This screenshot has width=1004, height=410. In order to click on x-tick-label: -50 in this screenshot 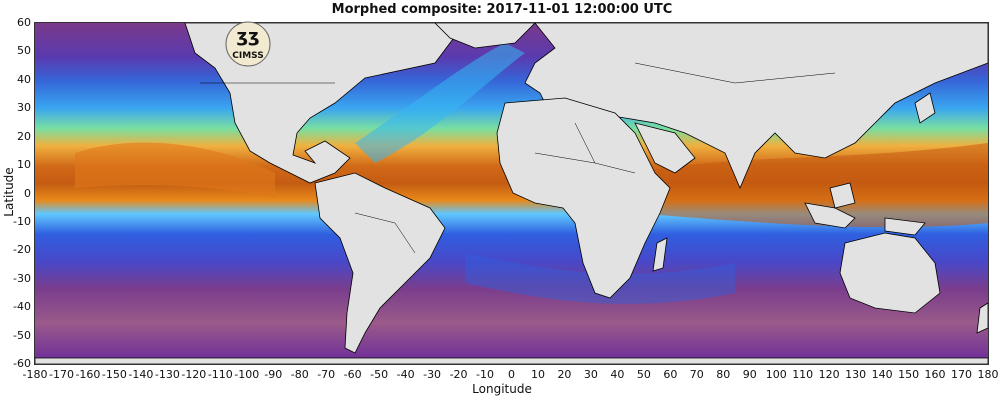, I will do `click(379, 374)`.